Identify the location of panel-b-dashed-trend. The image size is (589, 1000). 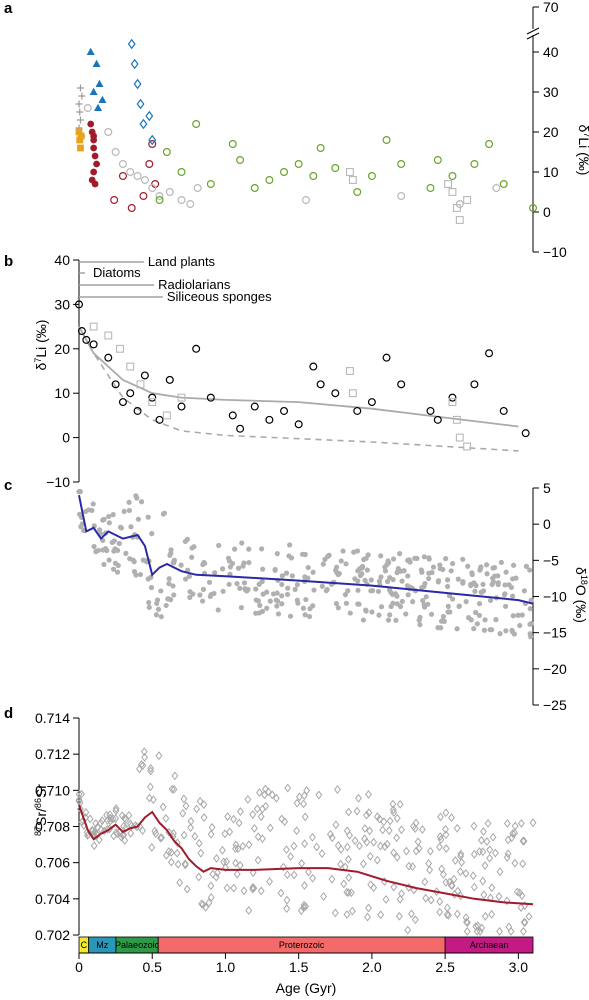
(298, 389).